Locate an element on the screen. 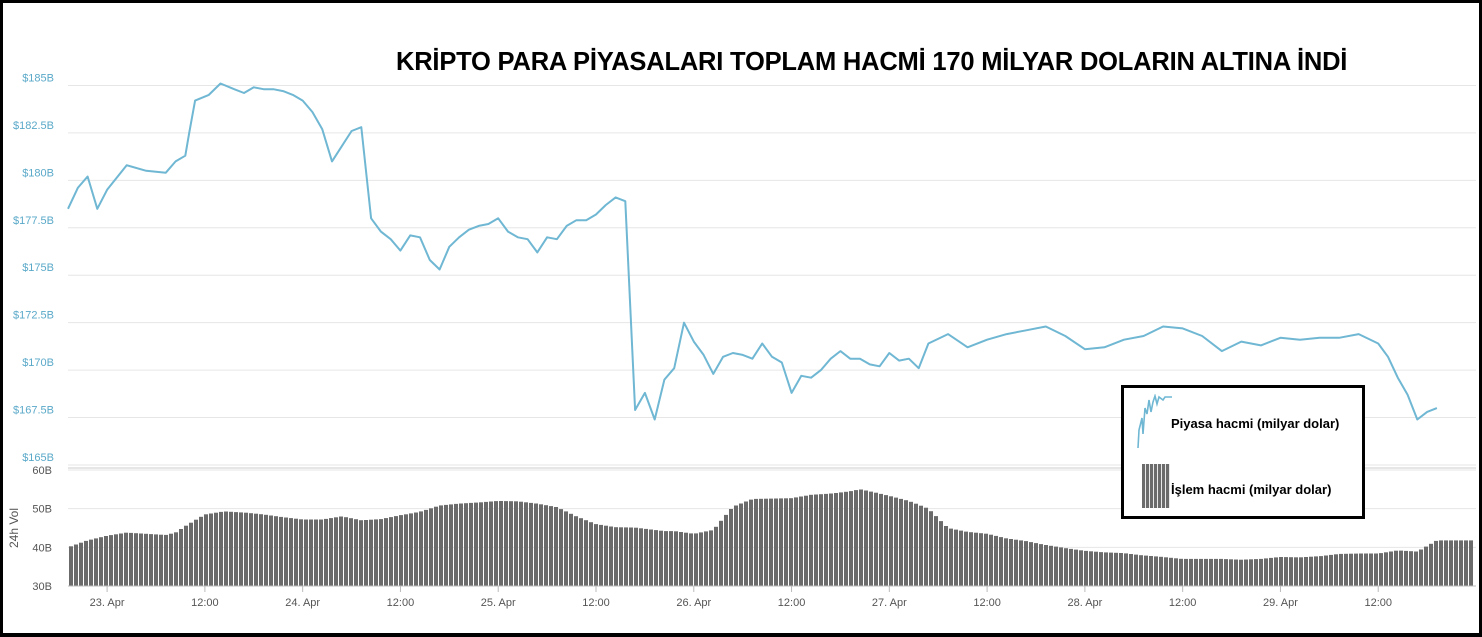 The image size is (1482, 637). price-y-tick-label: $167.5B is located at coordinates (33, 411).